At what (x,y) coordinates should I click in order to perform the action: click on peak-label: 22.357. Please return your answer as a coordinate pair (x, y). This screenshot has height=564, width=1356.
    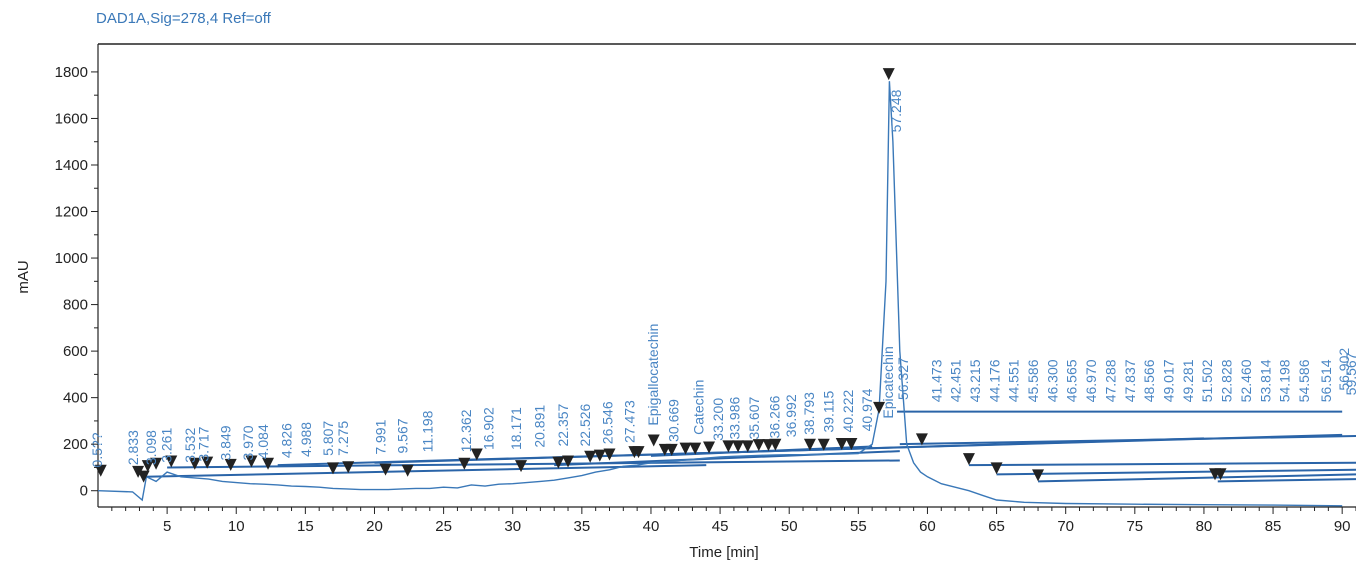
    Looking at the image, I should click on (563, 424).